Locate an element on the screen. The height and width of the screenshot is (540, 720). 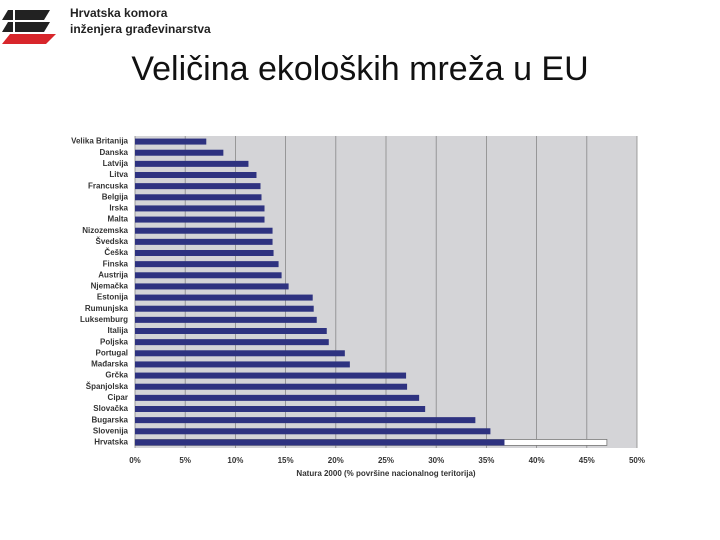
x-tick-label: 35% is located at coordinates (486, 460).